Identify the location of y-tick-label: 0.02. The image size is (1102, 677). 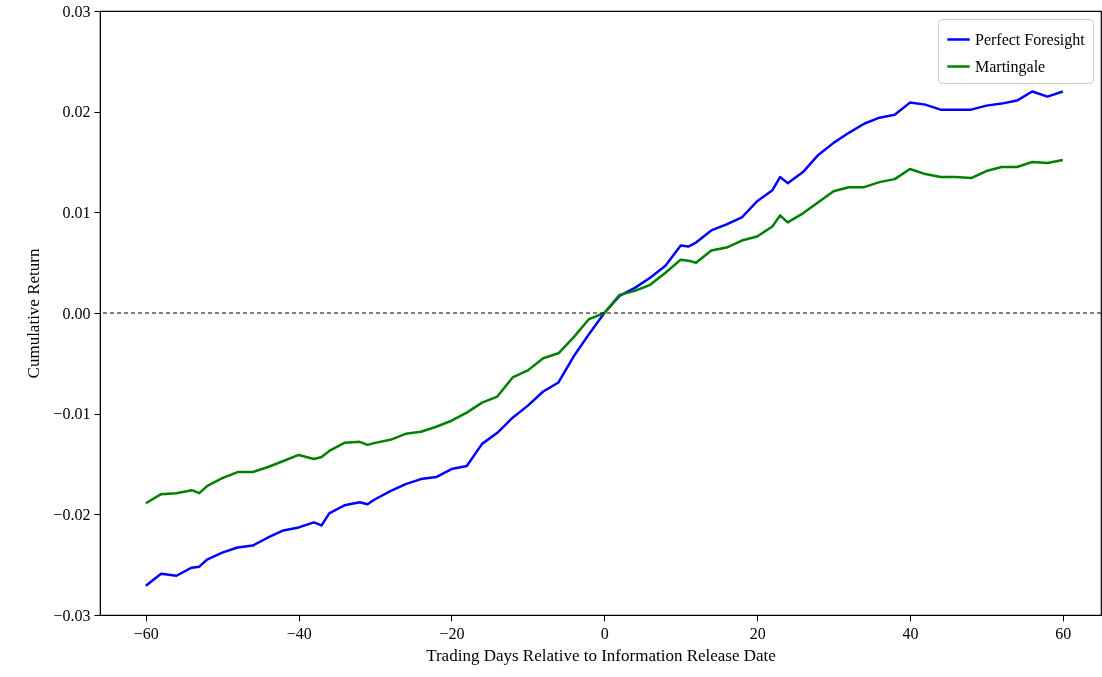
(76, 112).